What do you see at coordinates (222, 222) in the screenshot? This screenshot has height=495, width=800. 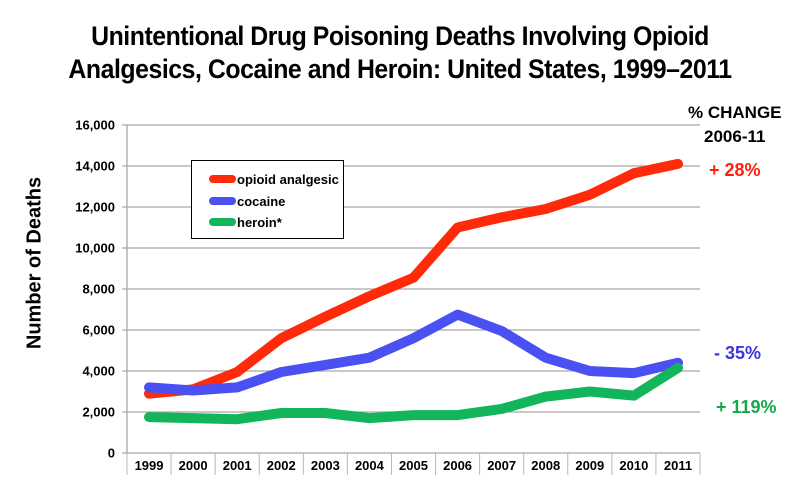 I see `legend-swatch-heroin` at bounding box center [222, 222].